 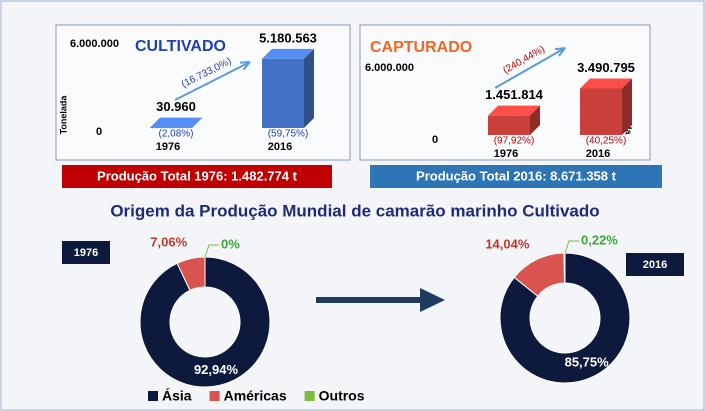 I want to click on axis-label: Tonelada, so click(x=63, y=115).